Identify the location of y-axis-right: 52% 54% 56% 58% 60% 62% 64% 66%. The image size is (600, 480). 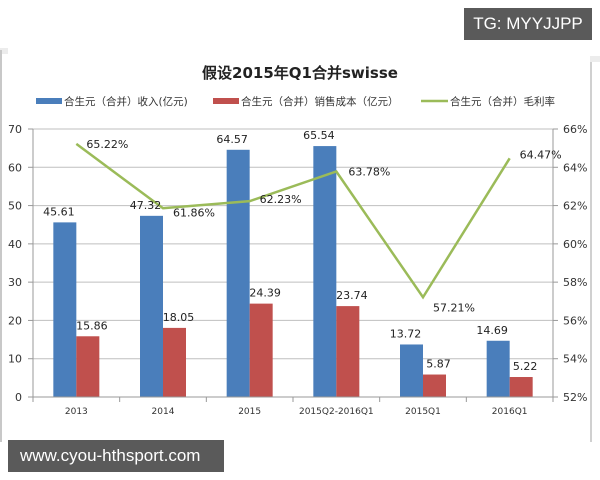
(569, 263).